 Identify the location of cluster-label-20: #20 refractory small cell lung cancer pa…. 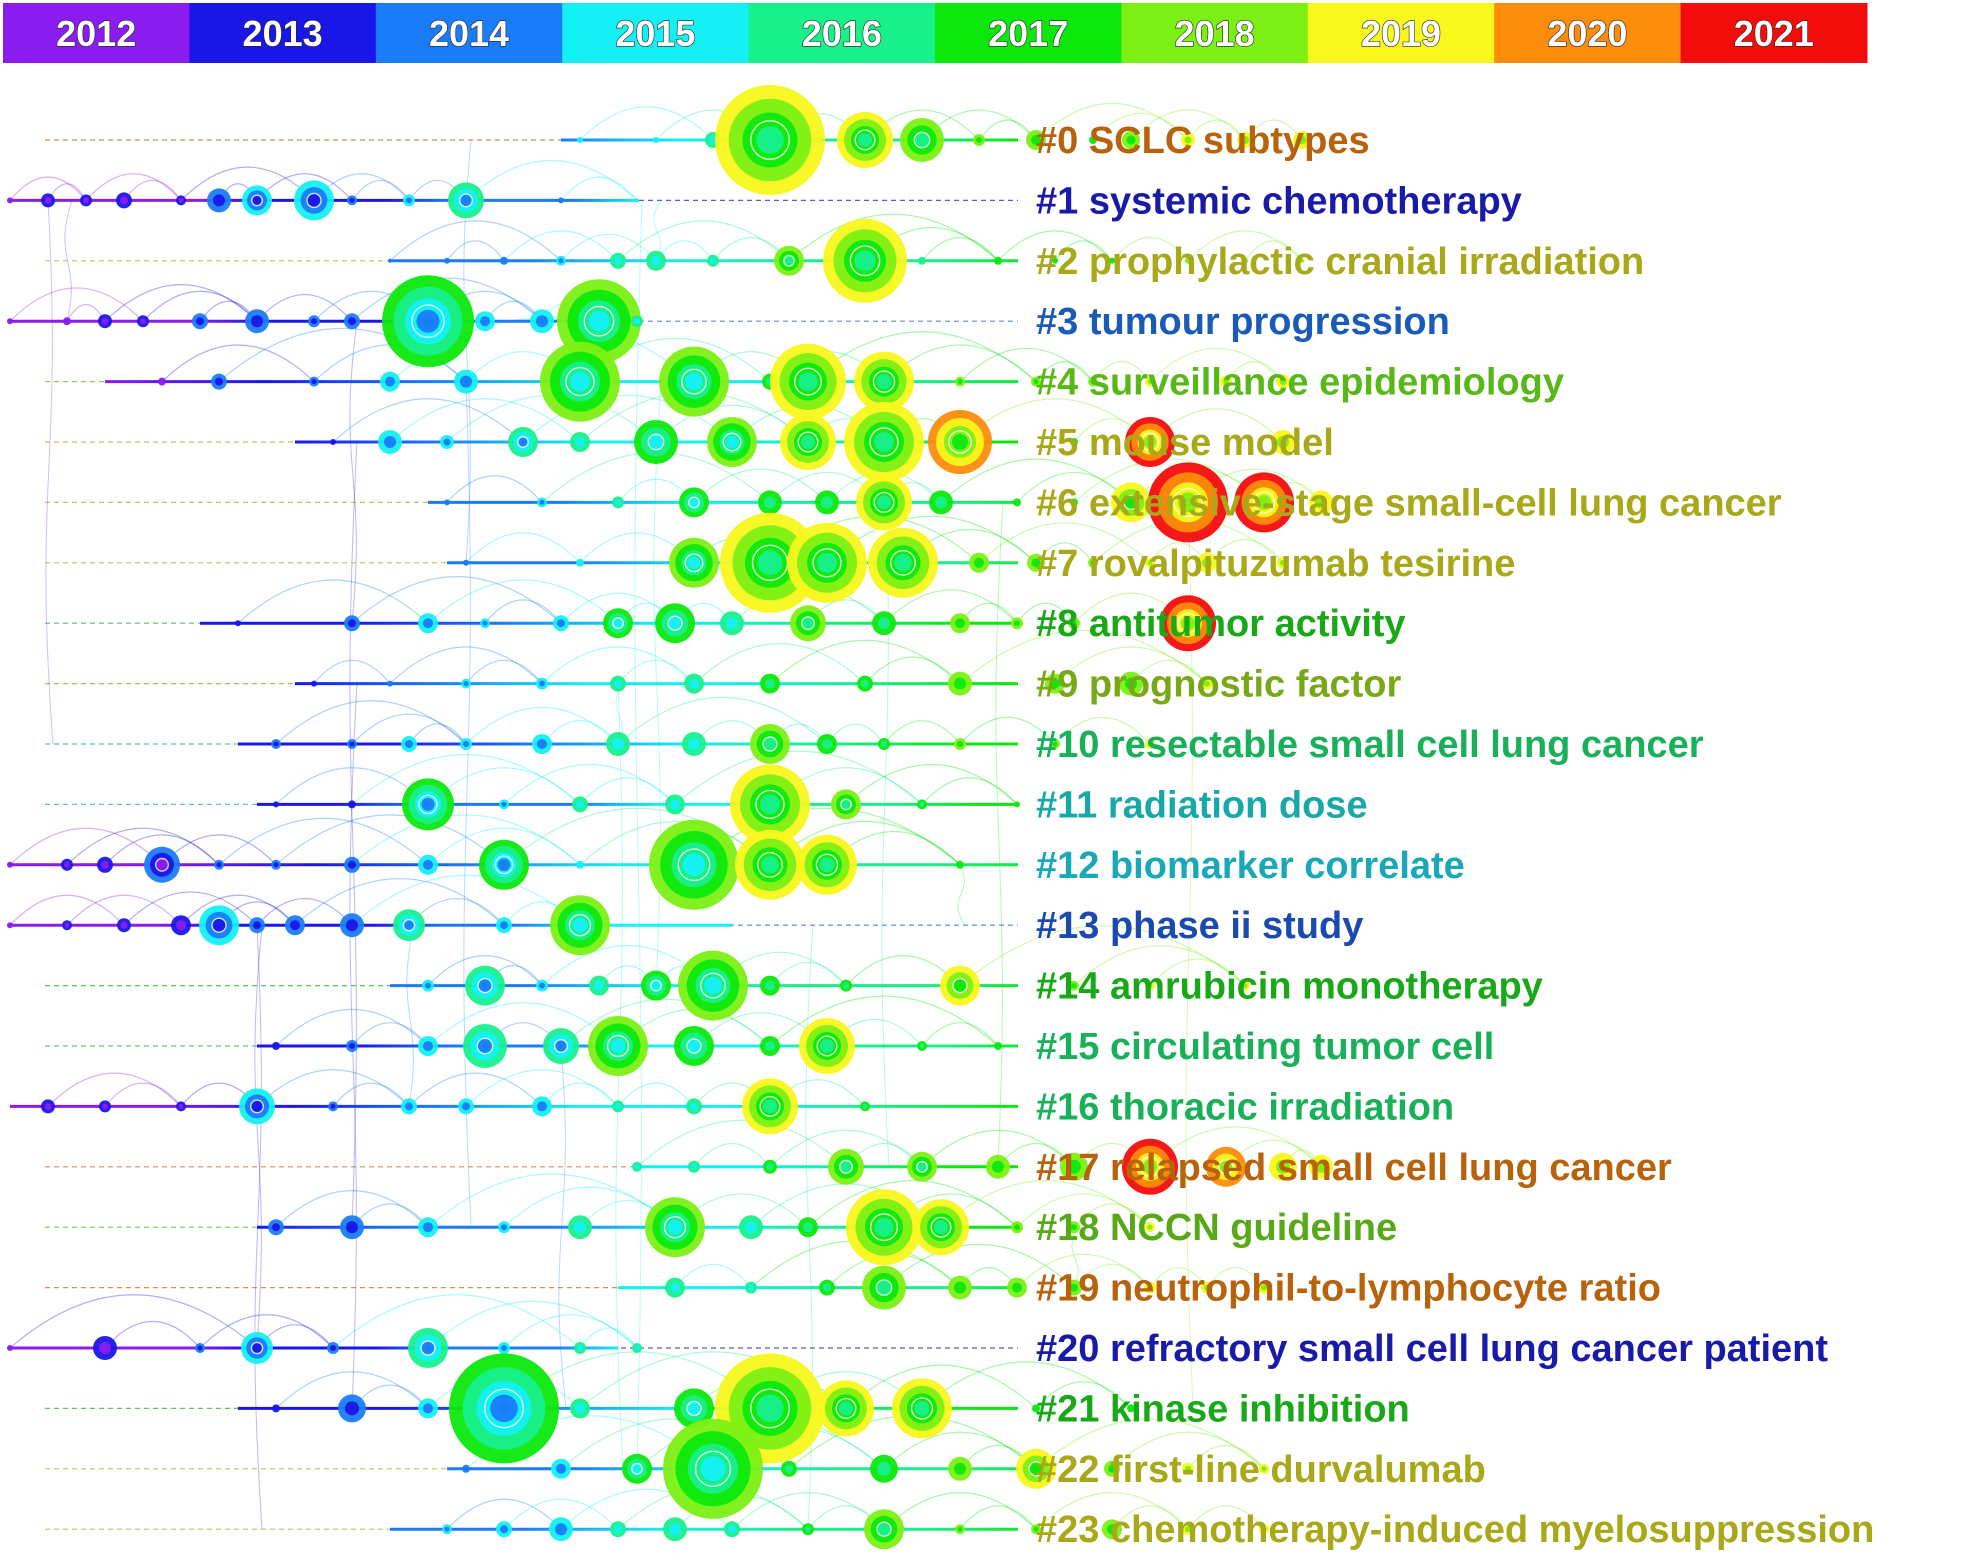
(1432, 1349).